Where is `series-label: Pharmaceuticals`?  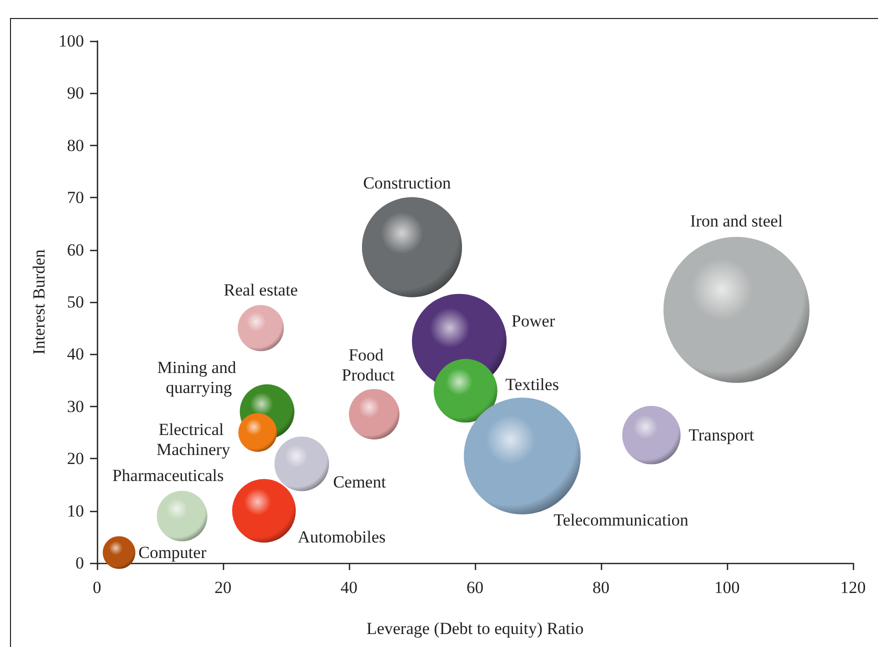
series-label: Pharmaceuticals is located at coordinates (168, 476).